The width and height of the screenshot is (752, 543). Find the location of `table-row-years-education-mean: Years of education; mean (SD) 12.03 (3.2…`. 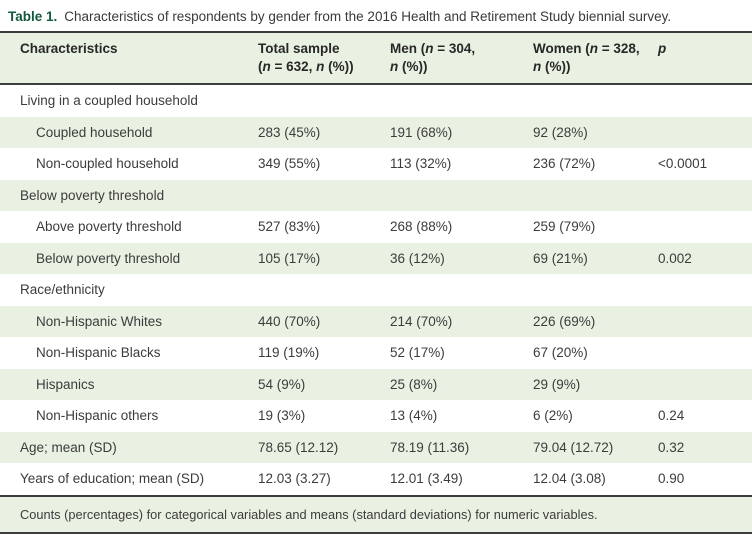

table-row-years-education-mean: Years of education; mean (SD) 12.03 (3.2… is located at coordinates (376, 479).